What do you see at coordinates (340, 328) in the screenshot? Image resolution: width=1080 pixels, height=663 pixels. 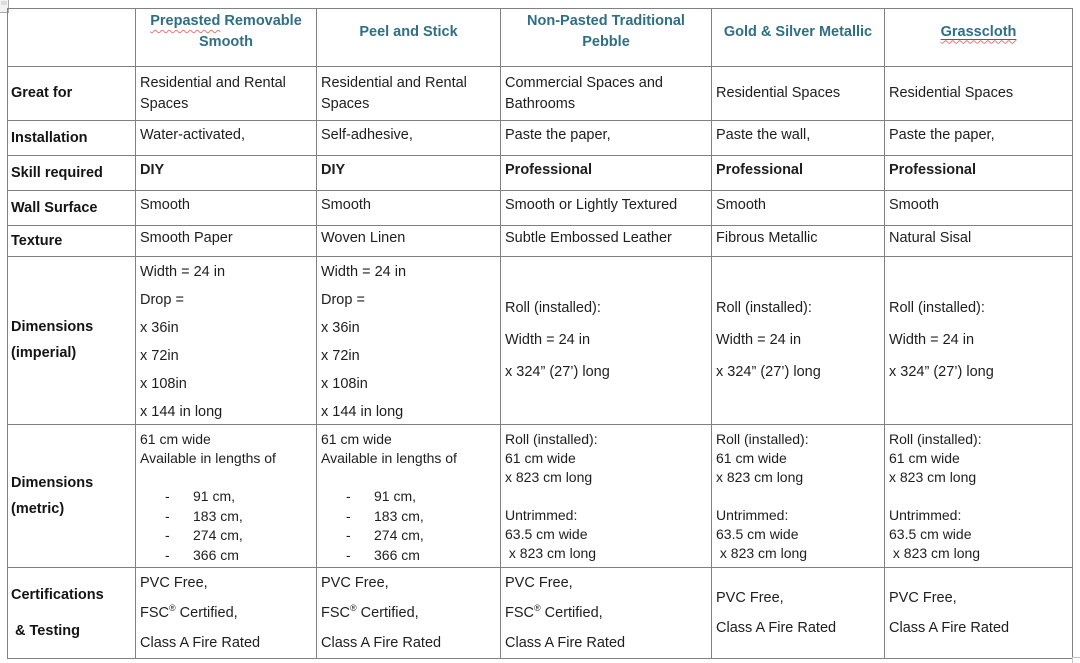 I see `cell-paragraph: x 36in` at bounding box center [340, 328].